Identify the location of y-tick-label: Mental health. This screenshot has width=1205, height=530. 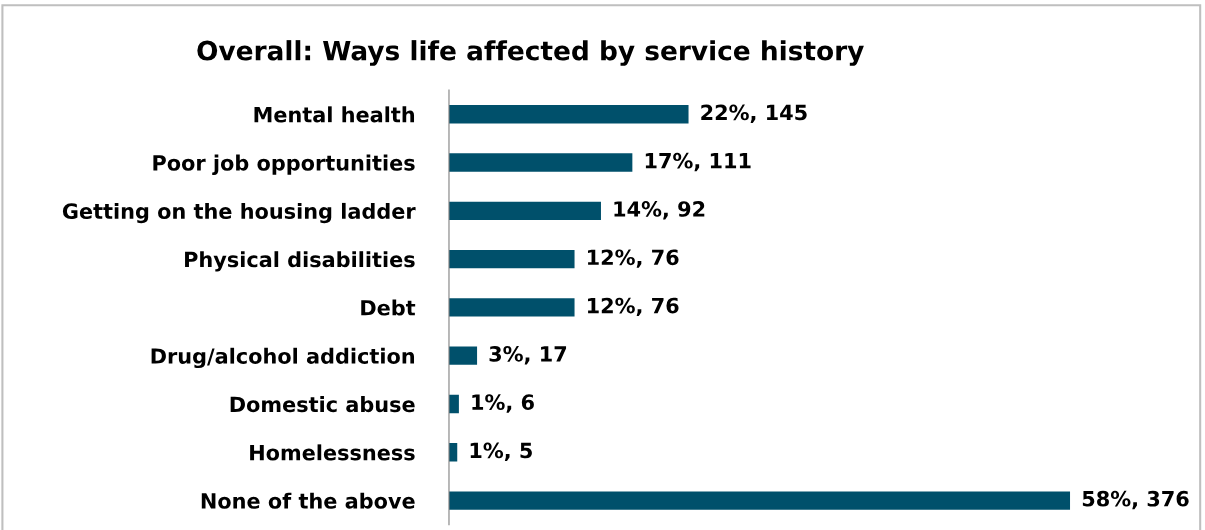
(334, 114).